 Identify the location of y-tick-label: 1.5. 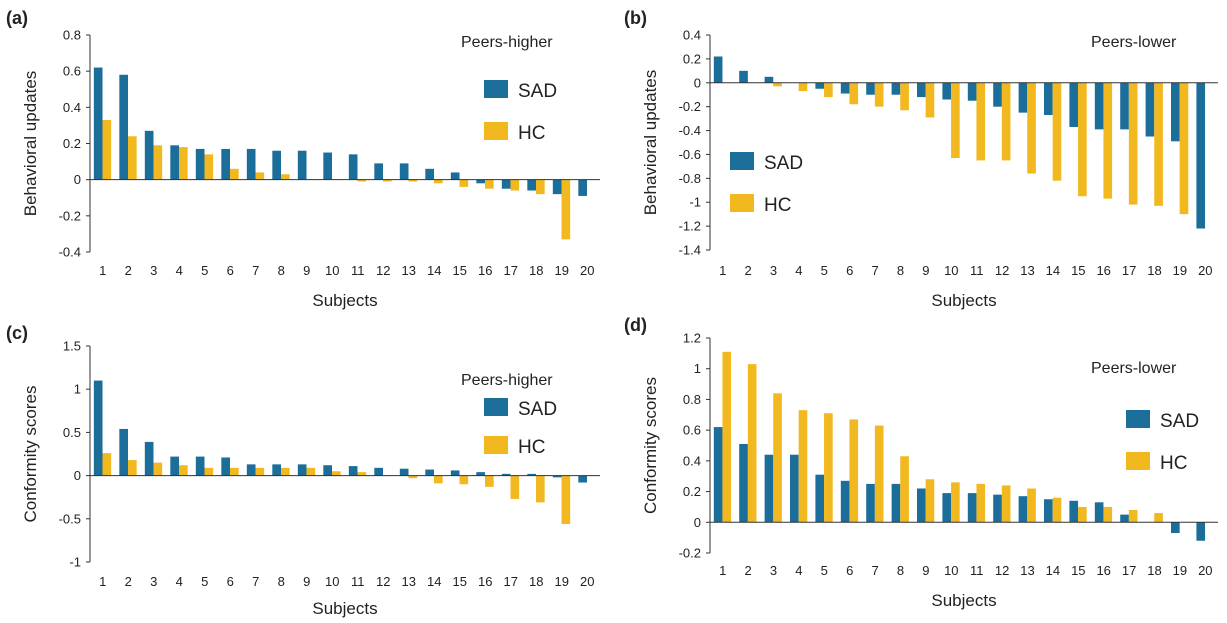
(72, 346).